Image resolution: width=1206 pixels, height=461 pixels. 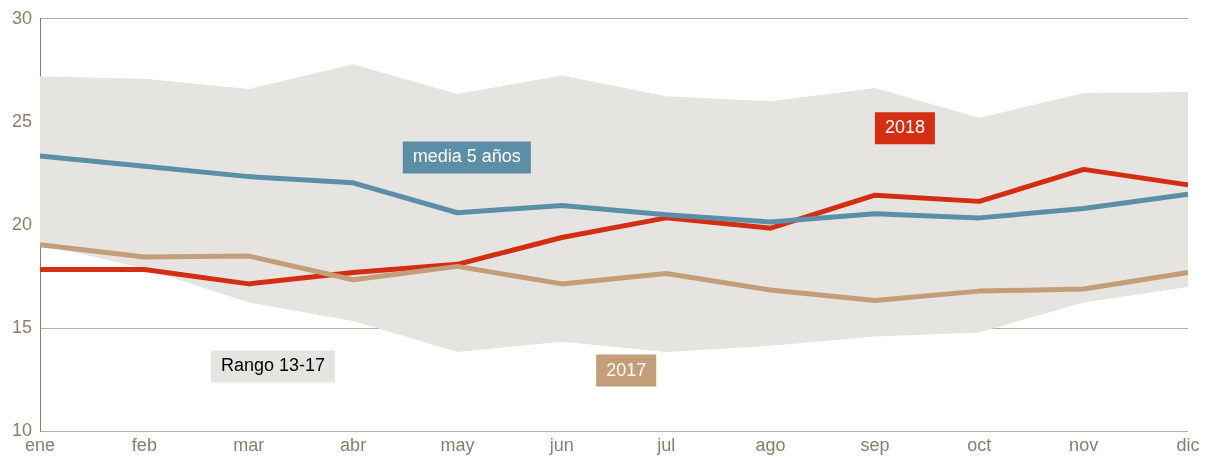 What do you see at coordinates (22, 224) in the screenshot?
I see `y-tick-label: 20` at bounding box center [22, 224].